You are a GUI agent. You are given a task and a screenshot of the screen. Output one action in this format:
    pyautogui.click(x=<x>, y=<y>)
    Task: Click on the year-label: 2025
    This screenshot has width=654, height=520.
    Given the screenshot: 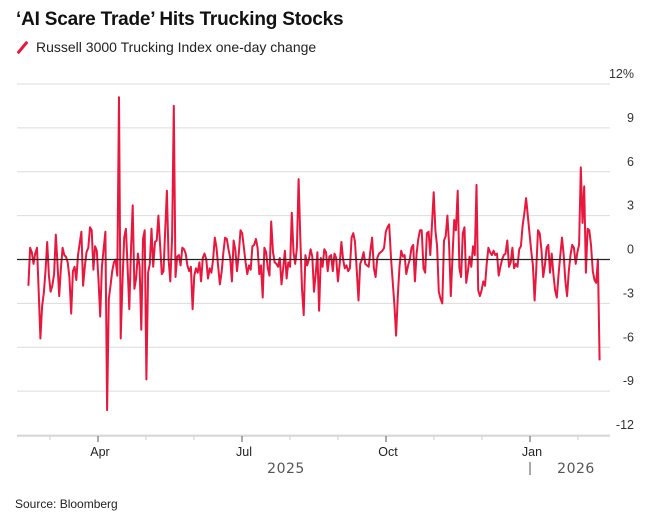 What is the action you would take?
    pyautogui.click(x=286, y=469)
    